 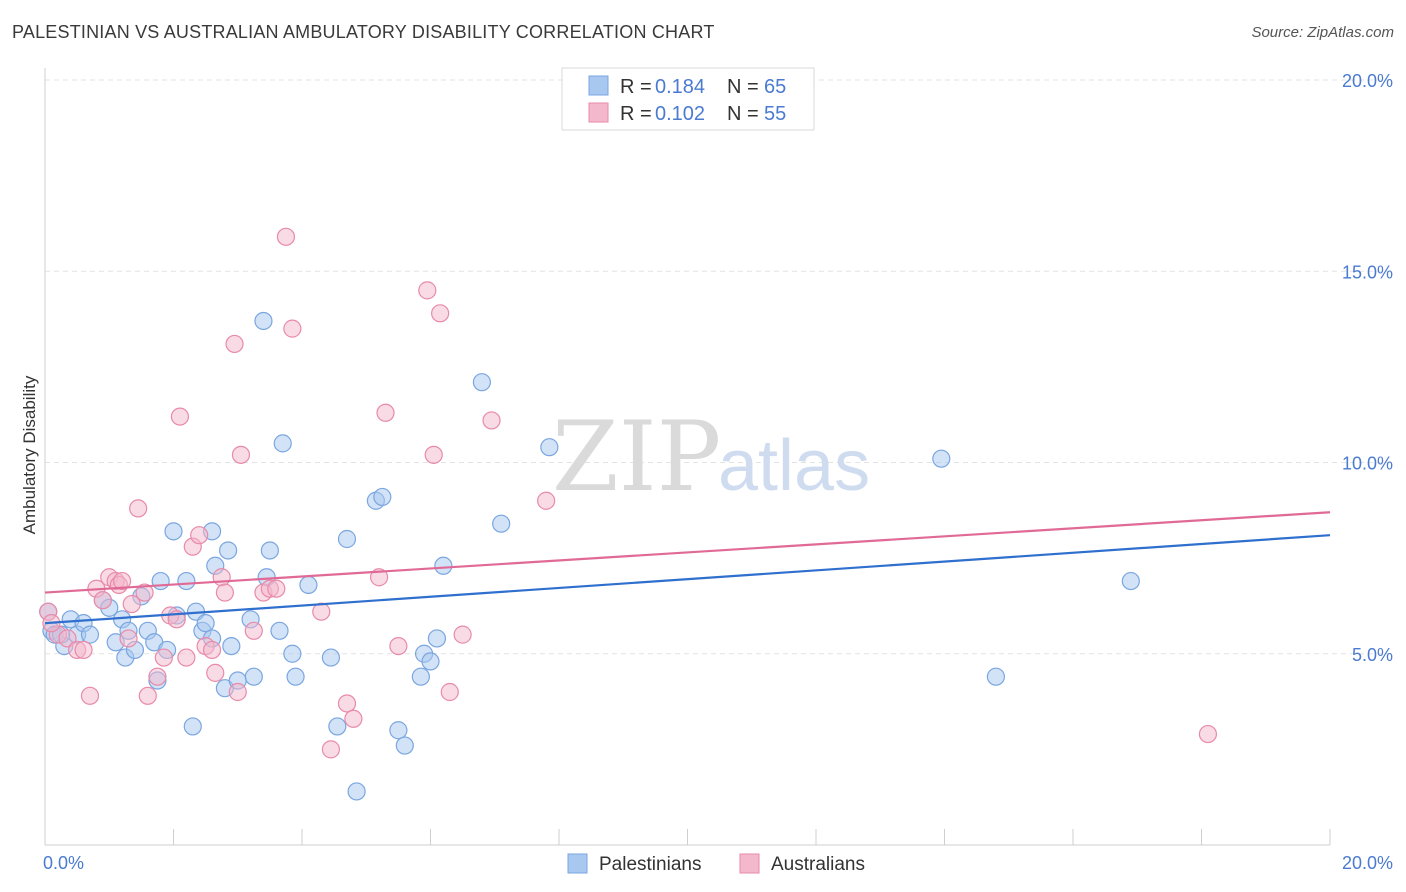 I want to click on legend-n-value-1: 65, so click(x=775, y=87).